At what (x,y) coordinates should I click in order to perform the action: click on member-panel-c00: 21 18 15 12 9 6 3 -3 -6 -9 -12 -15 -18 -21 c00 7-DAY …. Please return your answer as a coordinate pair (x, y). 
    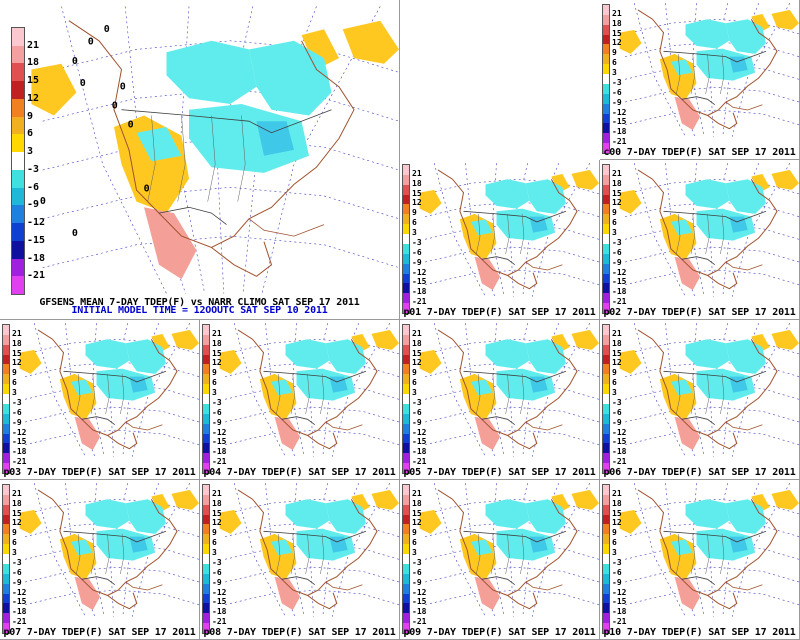
    Looking at the image, I should click on (700, 80).